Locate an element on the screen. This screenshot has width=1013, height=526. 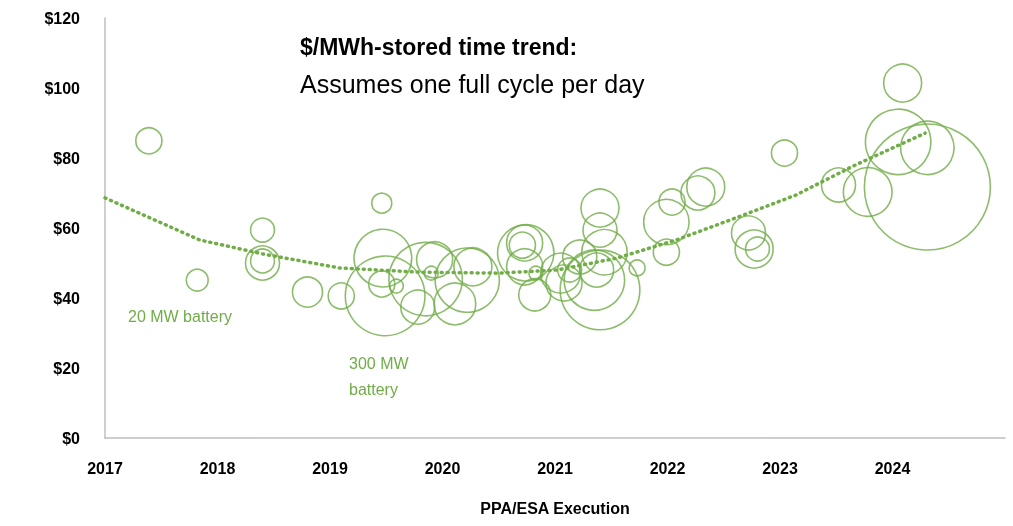
x-tick-label: 2018 is located at coordinates (217, 468).